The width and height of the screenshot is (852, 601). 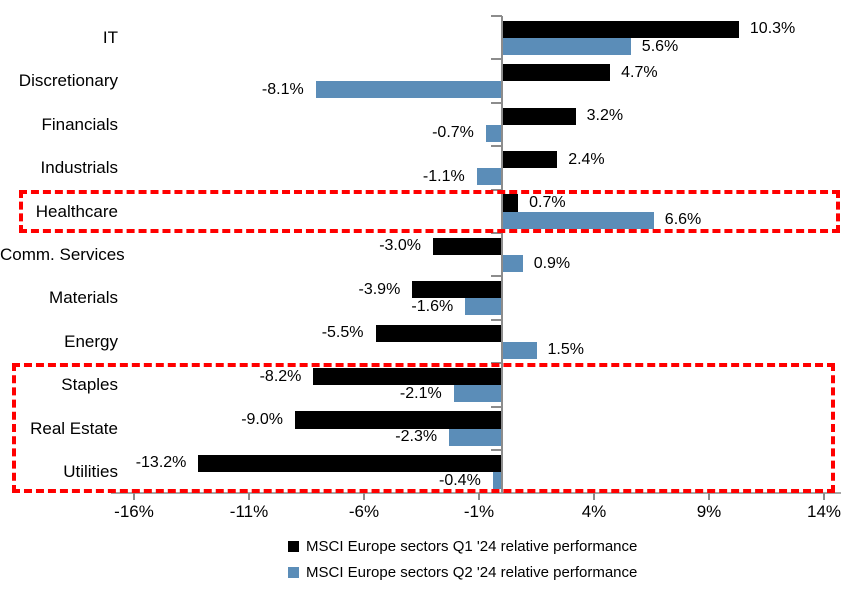 What do you see at coordinates (552, 263) in the screenshot?
I see `value-label: 0.9%` at bounding box center [552, 263].